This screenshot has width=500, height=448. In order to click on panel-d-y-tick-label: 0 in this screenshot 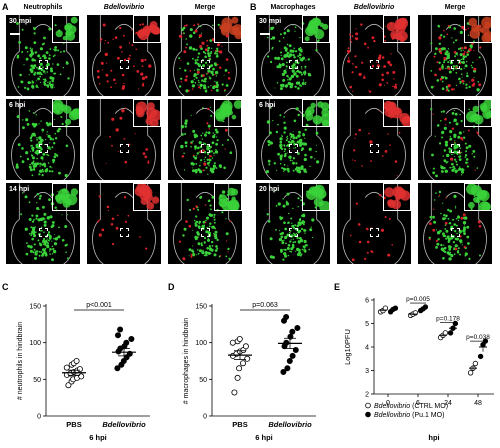, I will do `click(205, 417)`.